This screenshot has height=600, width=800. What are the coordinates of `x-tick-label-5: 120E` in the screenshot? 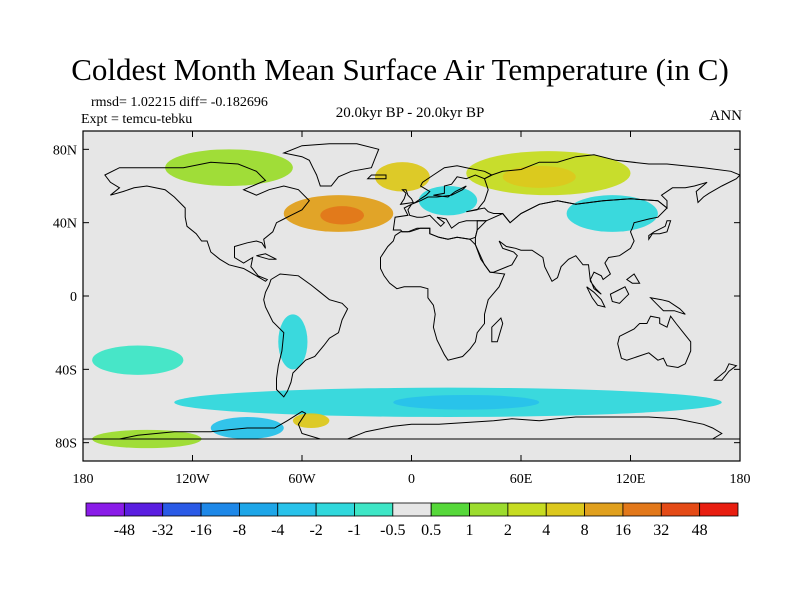 It's located at (631, 479).